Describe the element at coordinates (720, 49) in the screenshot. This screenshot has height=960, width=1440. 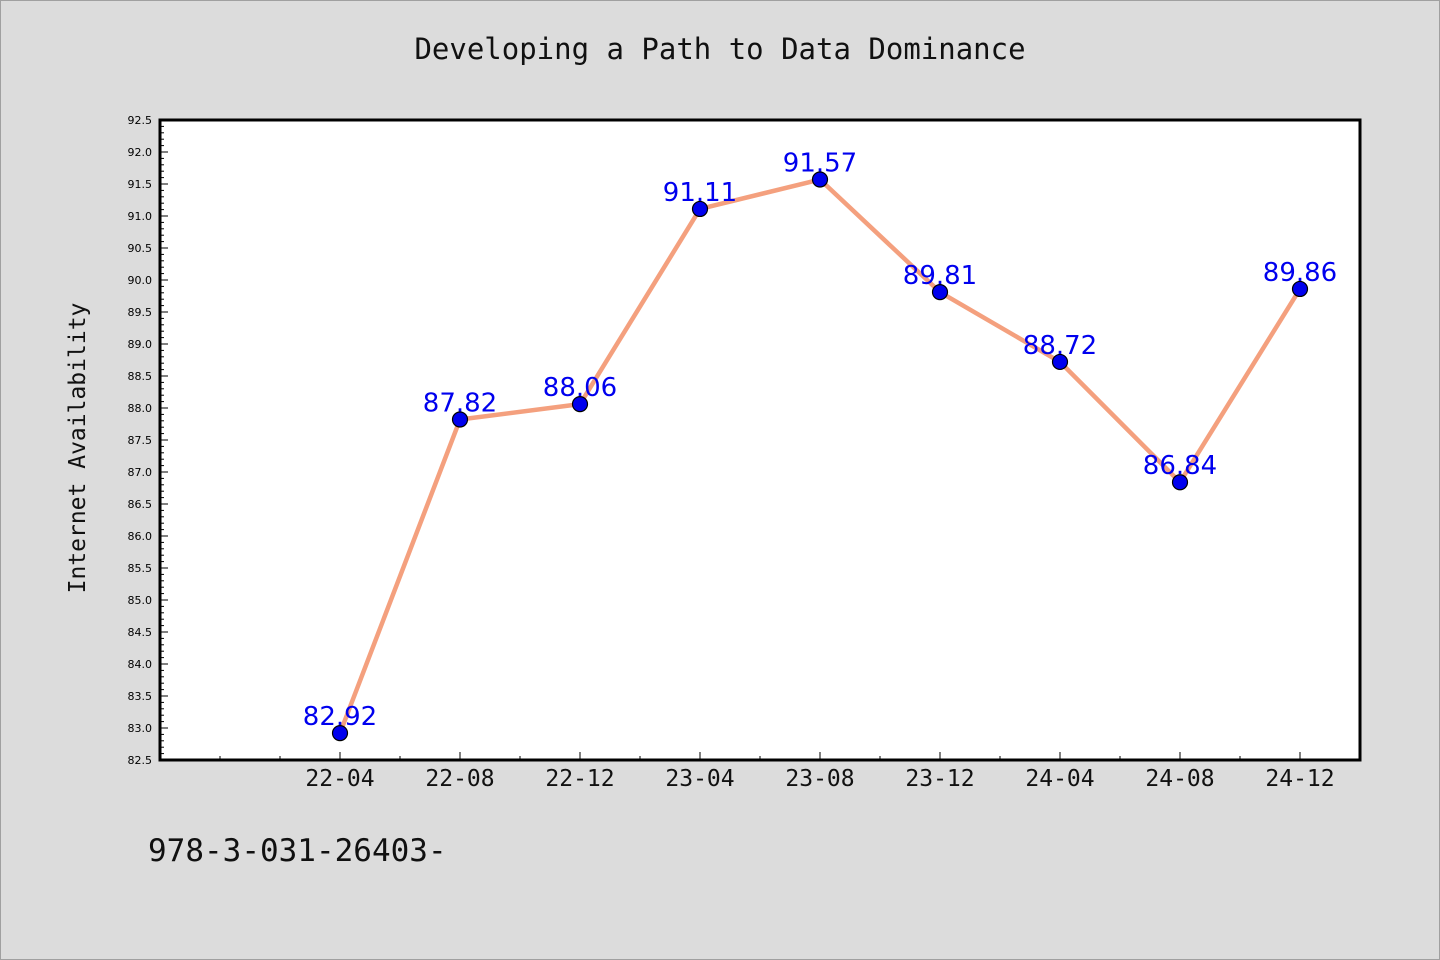
I see `chart-title: Developing a Path to Data Dominance` at that location.